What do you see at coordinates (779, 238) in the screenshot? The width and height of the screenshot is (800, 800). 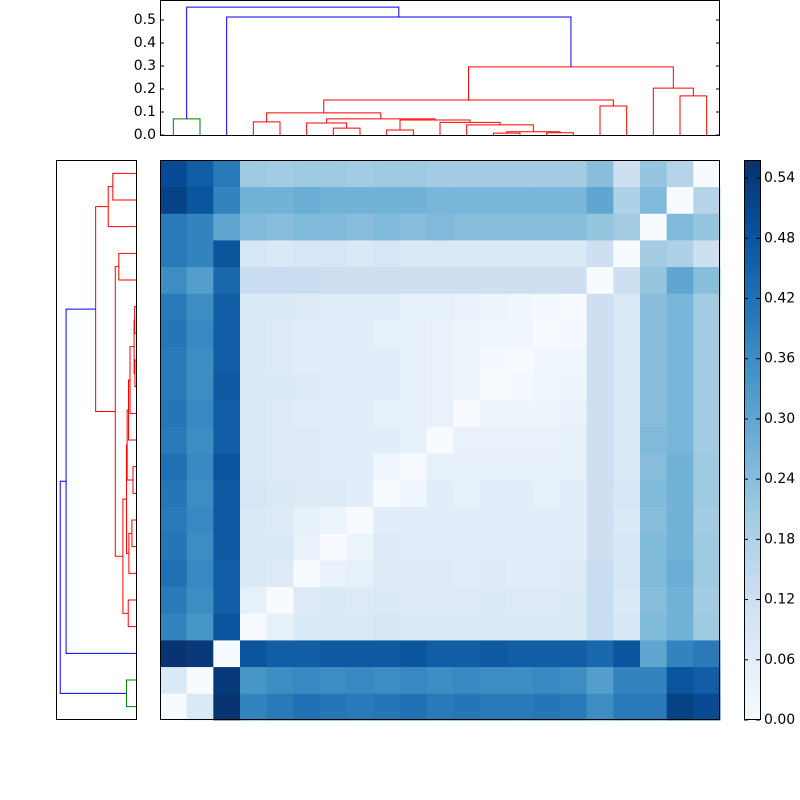 I see `colorbar-tick-label: 0.48` at bounding box center [779, 238].